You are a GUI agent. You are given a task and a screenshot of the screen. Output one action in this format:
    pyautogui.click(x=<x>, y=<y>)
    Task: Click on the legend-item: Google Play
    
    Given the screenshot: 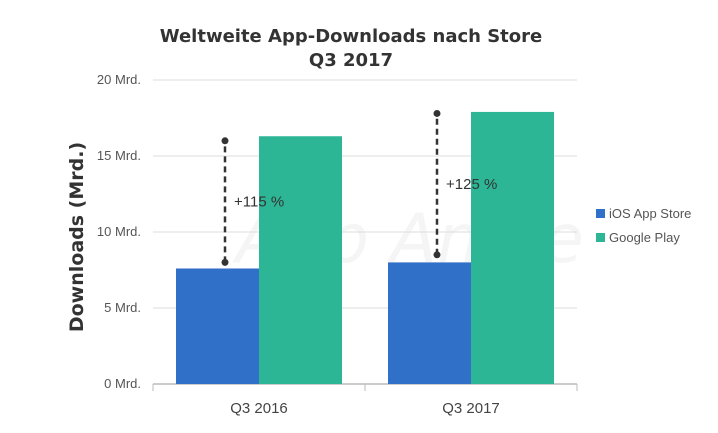 What is the action you would take?
    pyautogui.click(x=638, y=237)
    